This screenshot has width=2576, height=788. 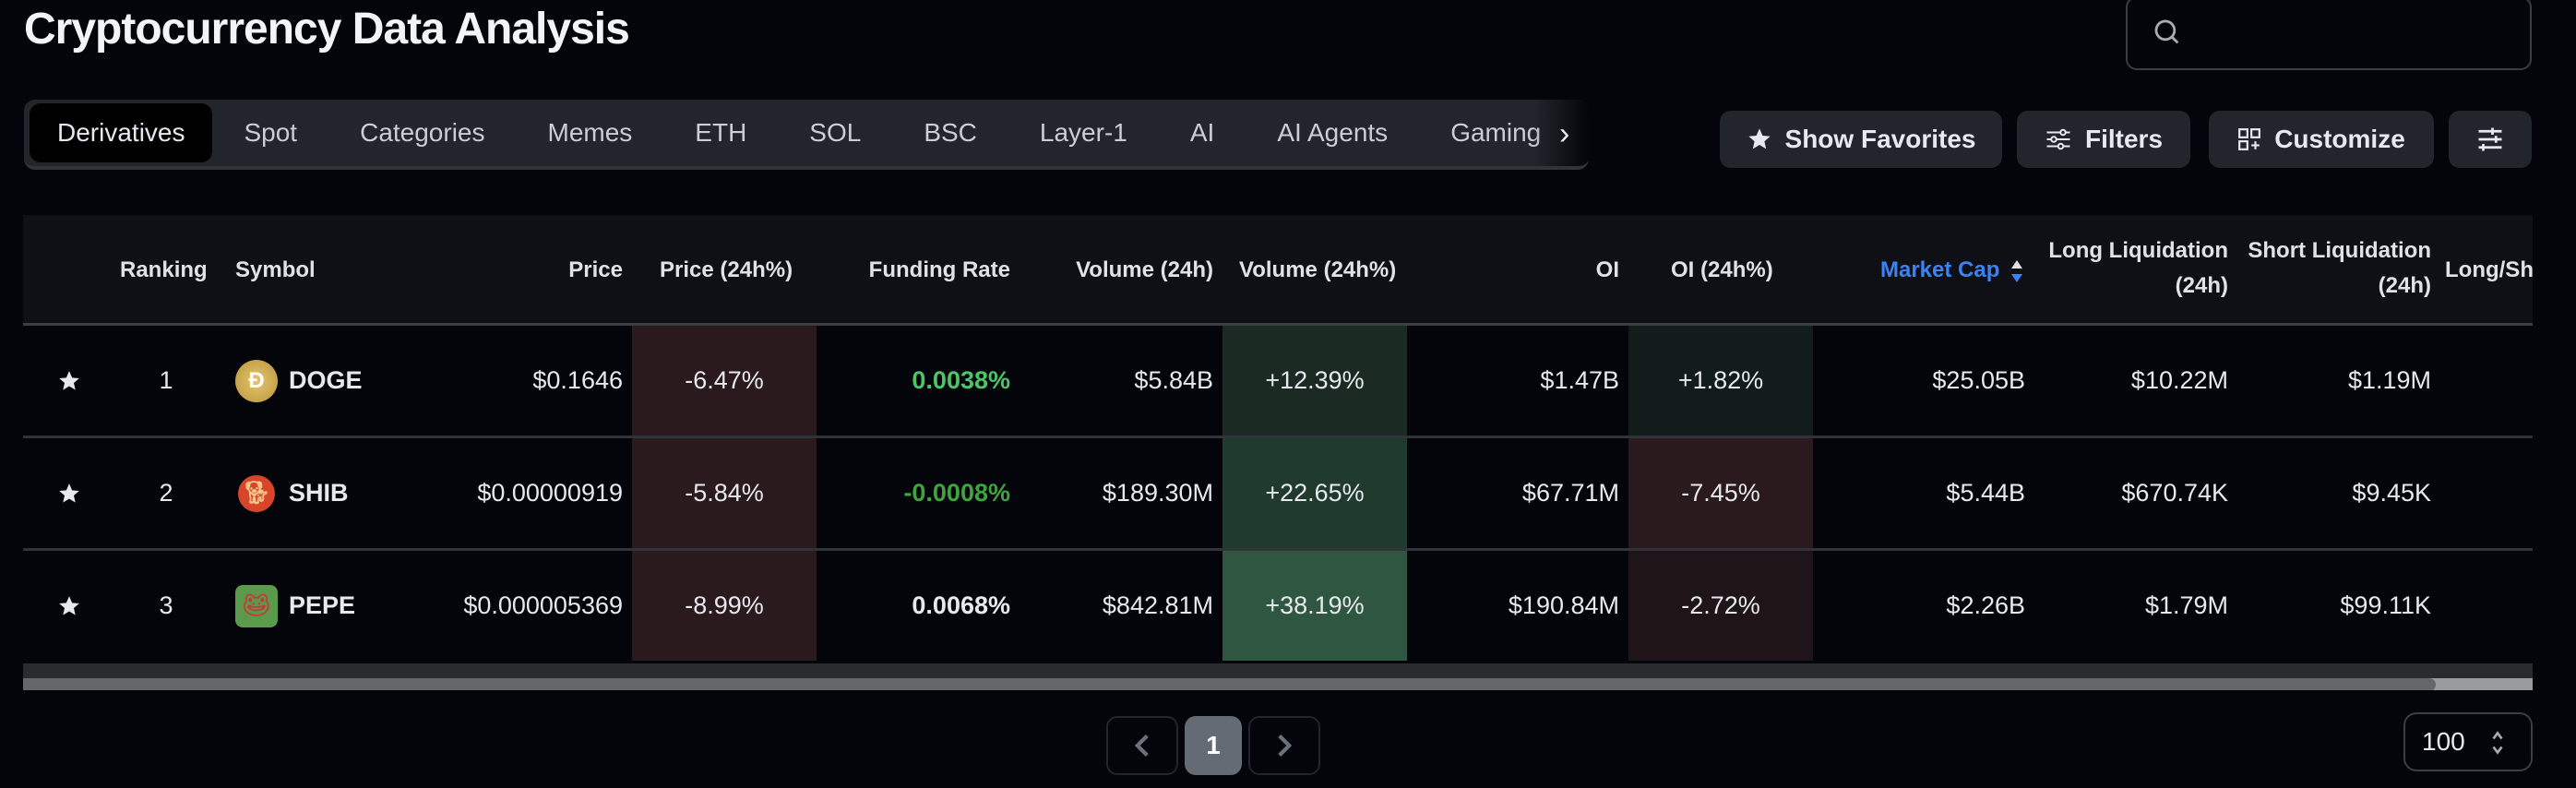 I want to click on oi: $67.71M, so click(x=1570, y=493).